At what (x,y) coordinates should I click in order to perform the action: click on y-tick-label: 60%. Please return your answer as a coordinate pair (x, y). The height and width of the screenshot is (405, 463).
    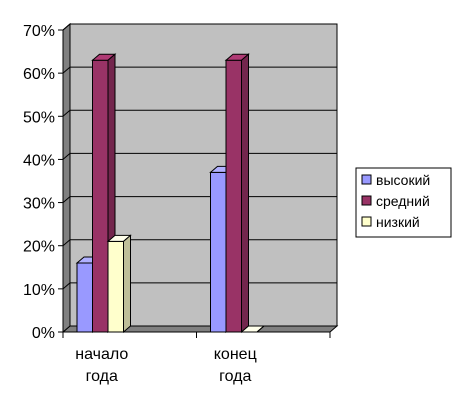
    Looking at the image, I should click on (39, 74).